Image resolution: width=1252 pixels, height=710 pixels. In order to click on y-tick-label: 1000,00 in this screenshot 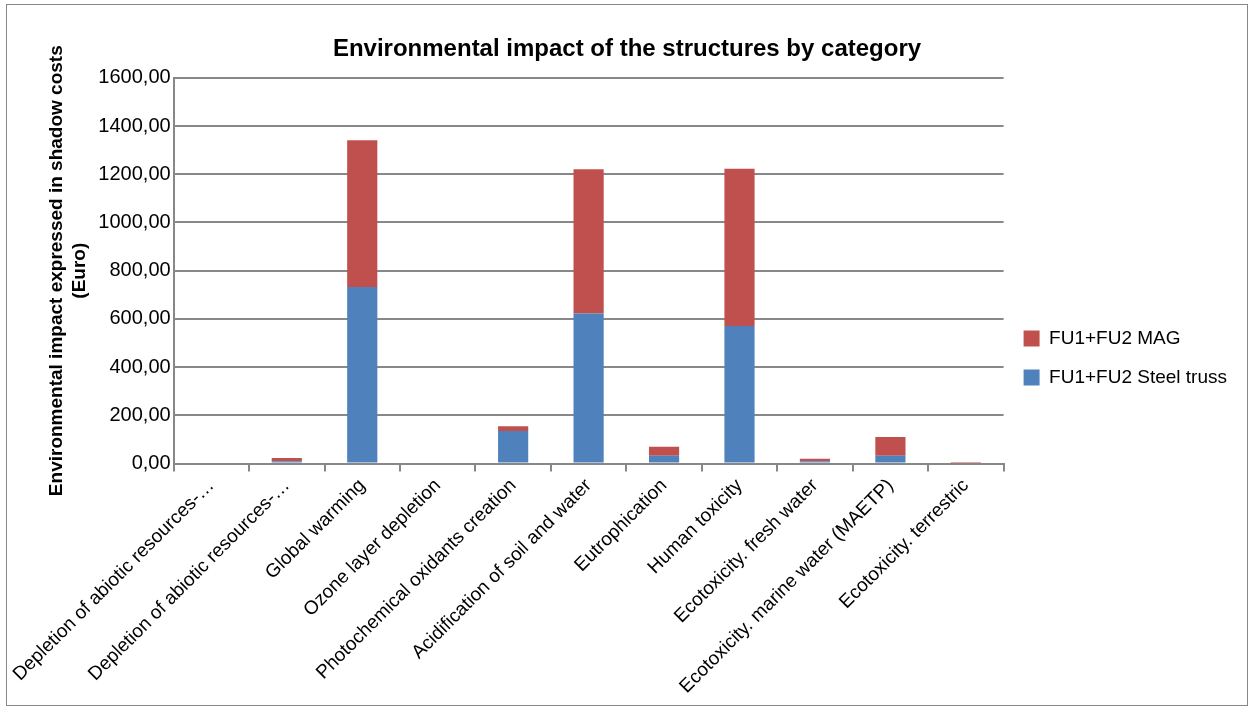, I will do `click(134, 220)`.